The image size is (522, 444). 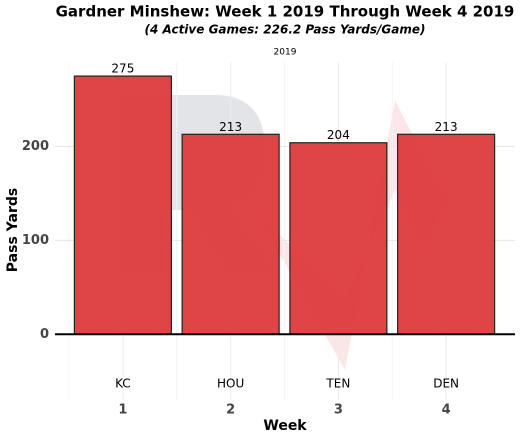 I want to click on x-tick-label: 3, so click(x=338, y=410).